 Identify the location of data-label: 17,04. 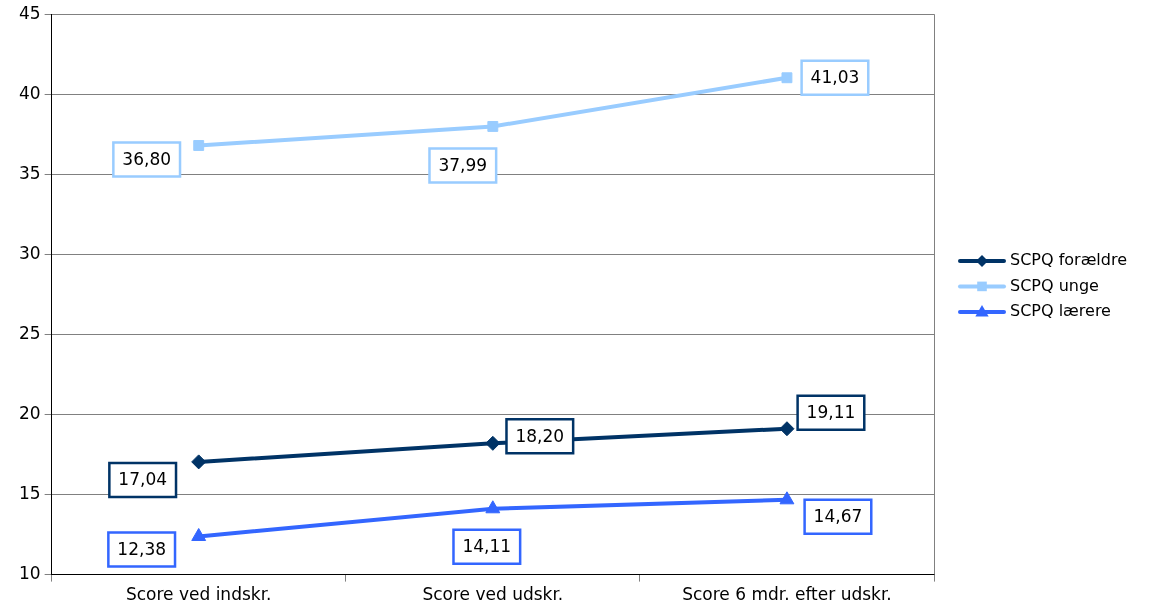
(143, 479).